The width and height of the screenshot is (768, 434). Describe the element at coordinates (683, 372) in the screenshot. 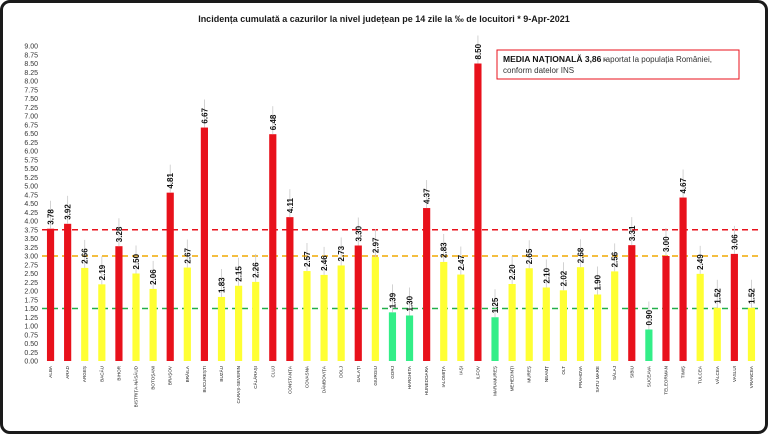

I see `category-label: TIMIȘ` at that location.